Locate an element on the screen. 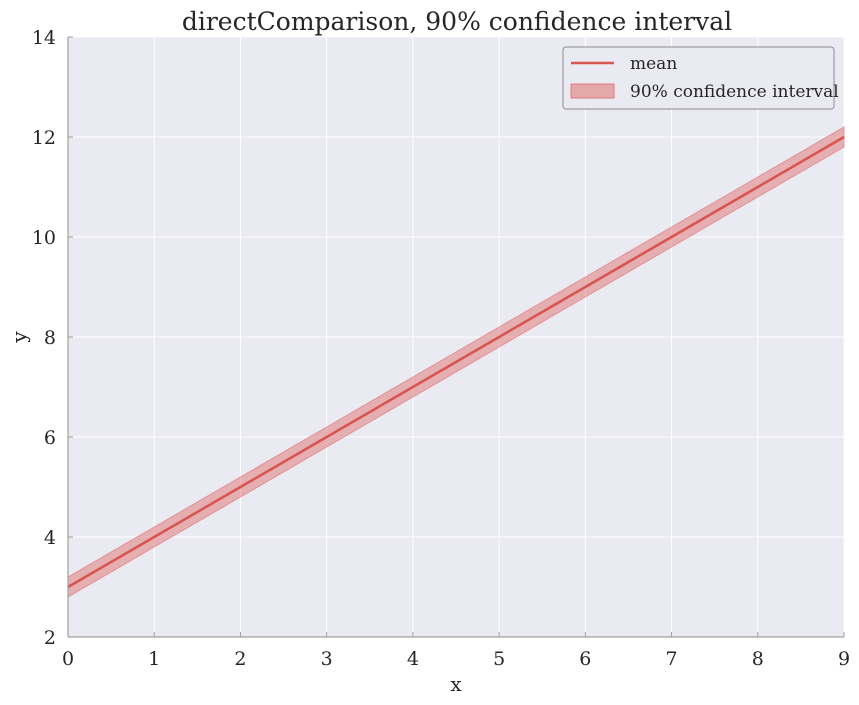 This screenshot has width=859, height=705. x-tick-label: 6 is located at coordinates (585, 659).